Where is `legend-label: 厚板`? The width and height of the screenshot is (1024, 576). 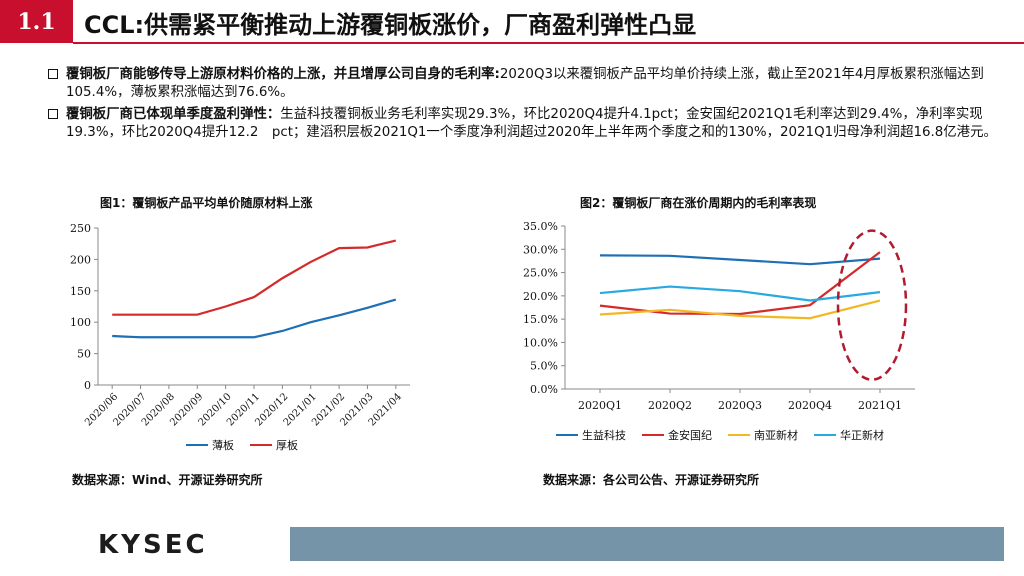
legend-label: 厚板 is located at coordinates (287, 445).